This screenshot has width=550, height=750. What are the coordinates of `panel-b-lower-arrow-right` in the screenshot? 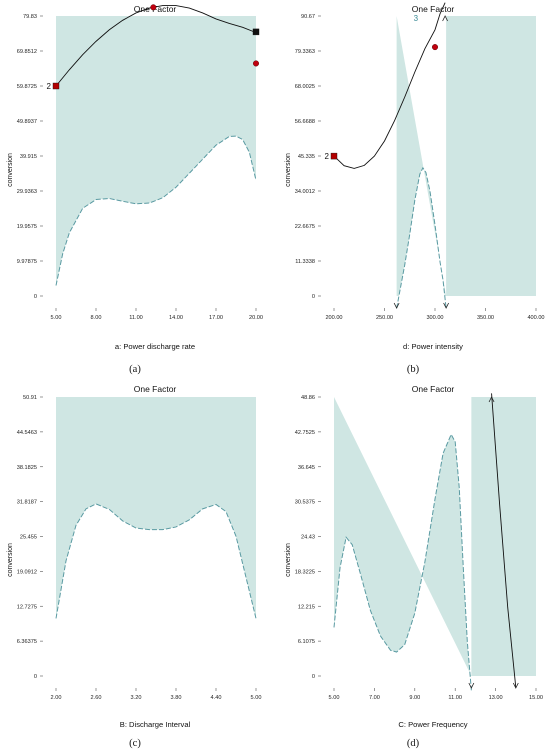 It's located at (446, 305).